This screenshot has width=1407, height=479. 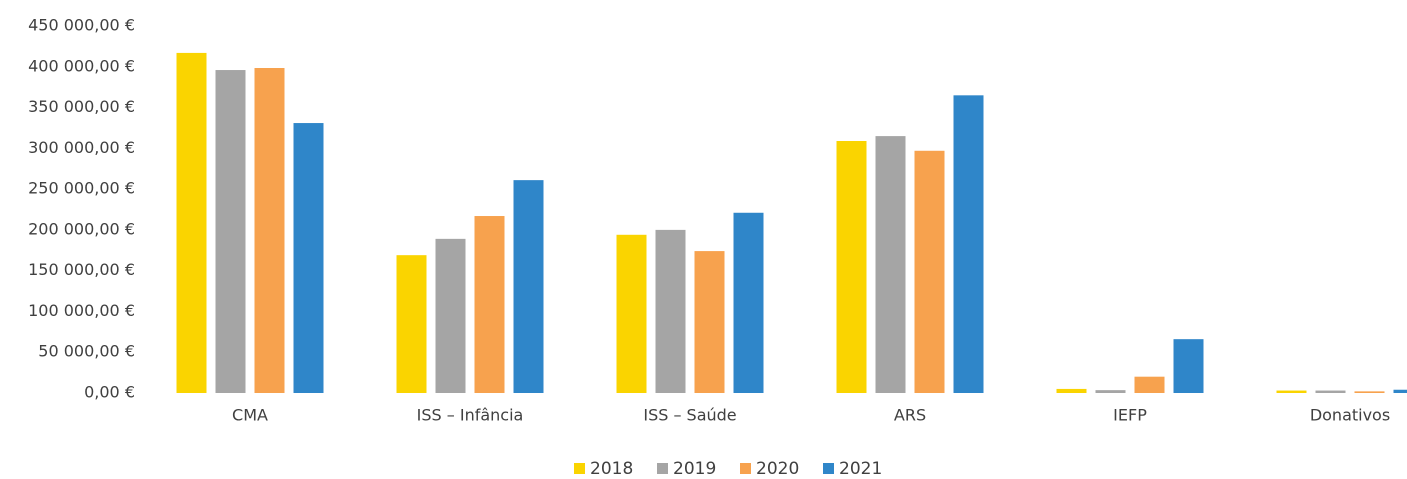 I want to click on y-tick-label: 100 000,00 €, so click(x=81, y=310).